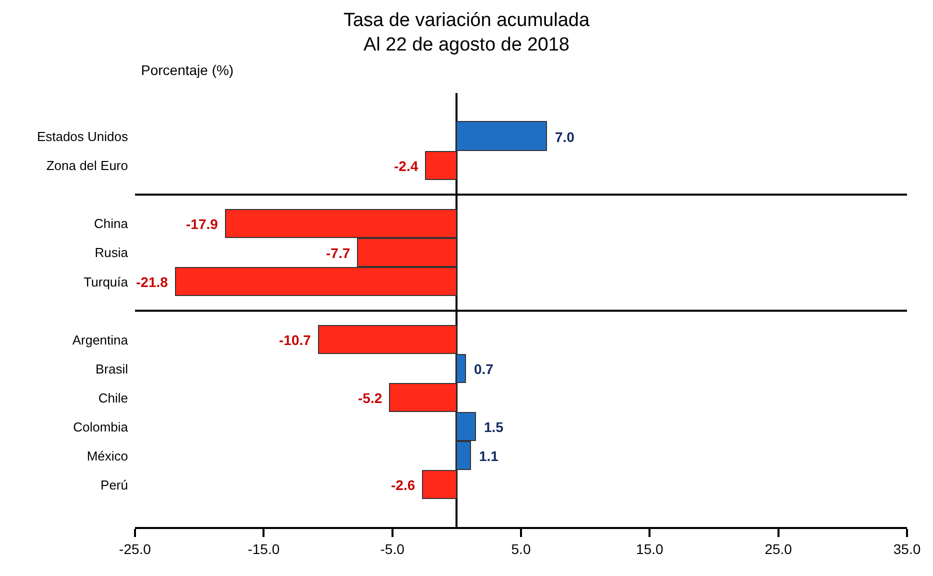  Describe the element at coordinates (202, 224) in the screenshot. I see `data-label: -17.9` at that location.